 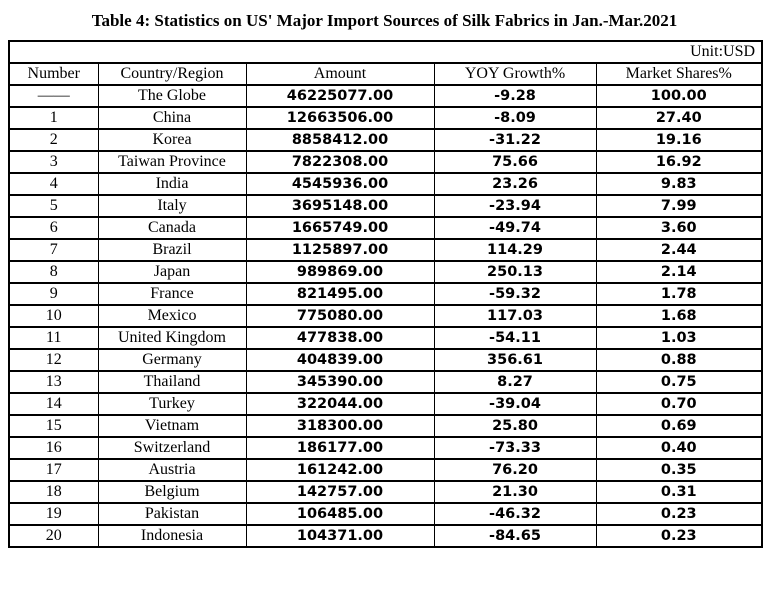 What do you see at coordinates (53, 96) in the screenshot?
I see `cell-number: ——` at bounding box center [53, 96].